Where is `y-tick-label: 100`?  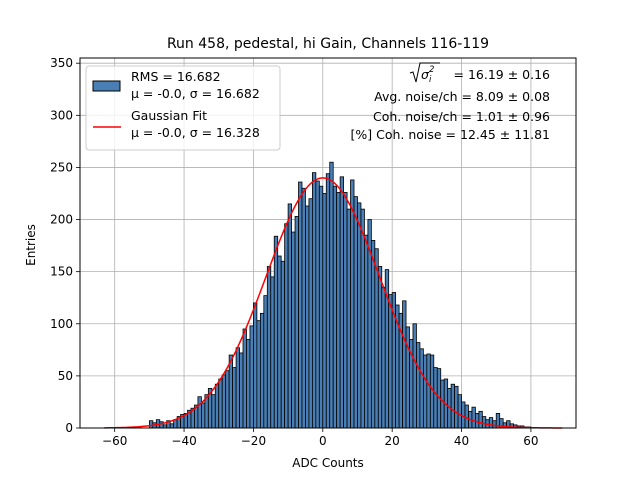 y-tick-label: 100 is located at coordinates (61, 324).